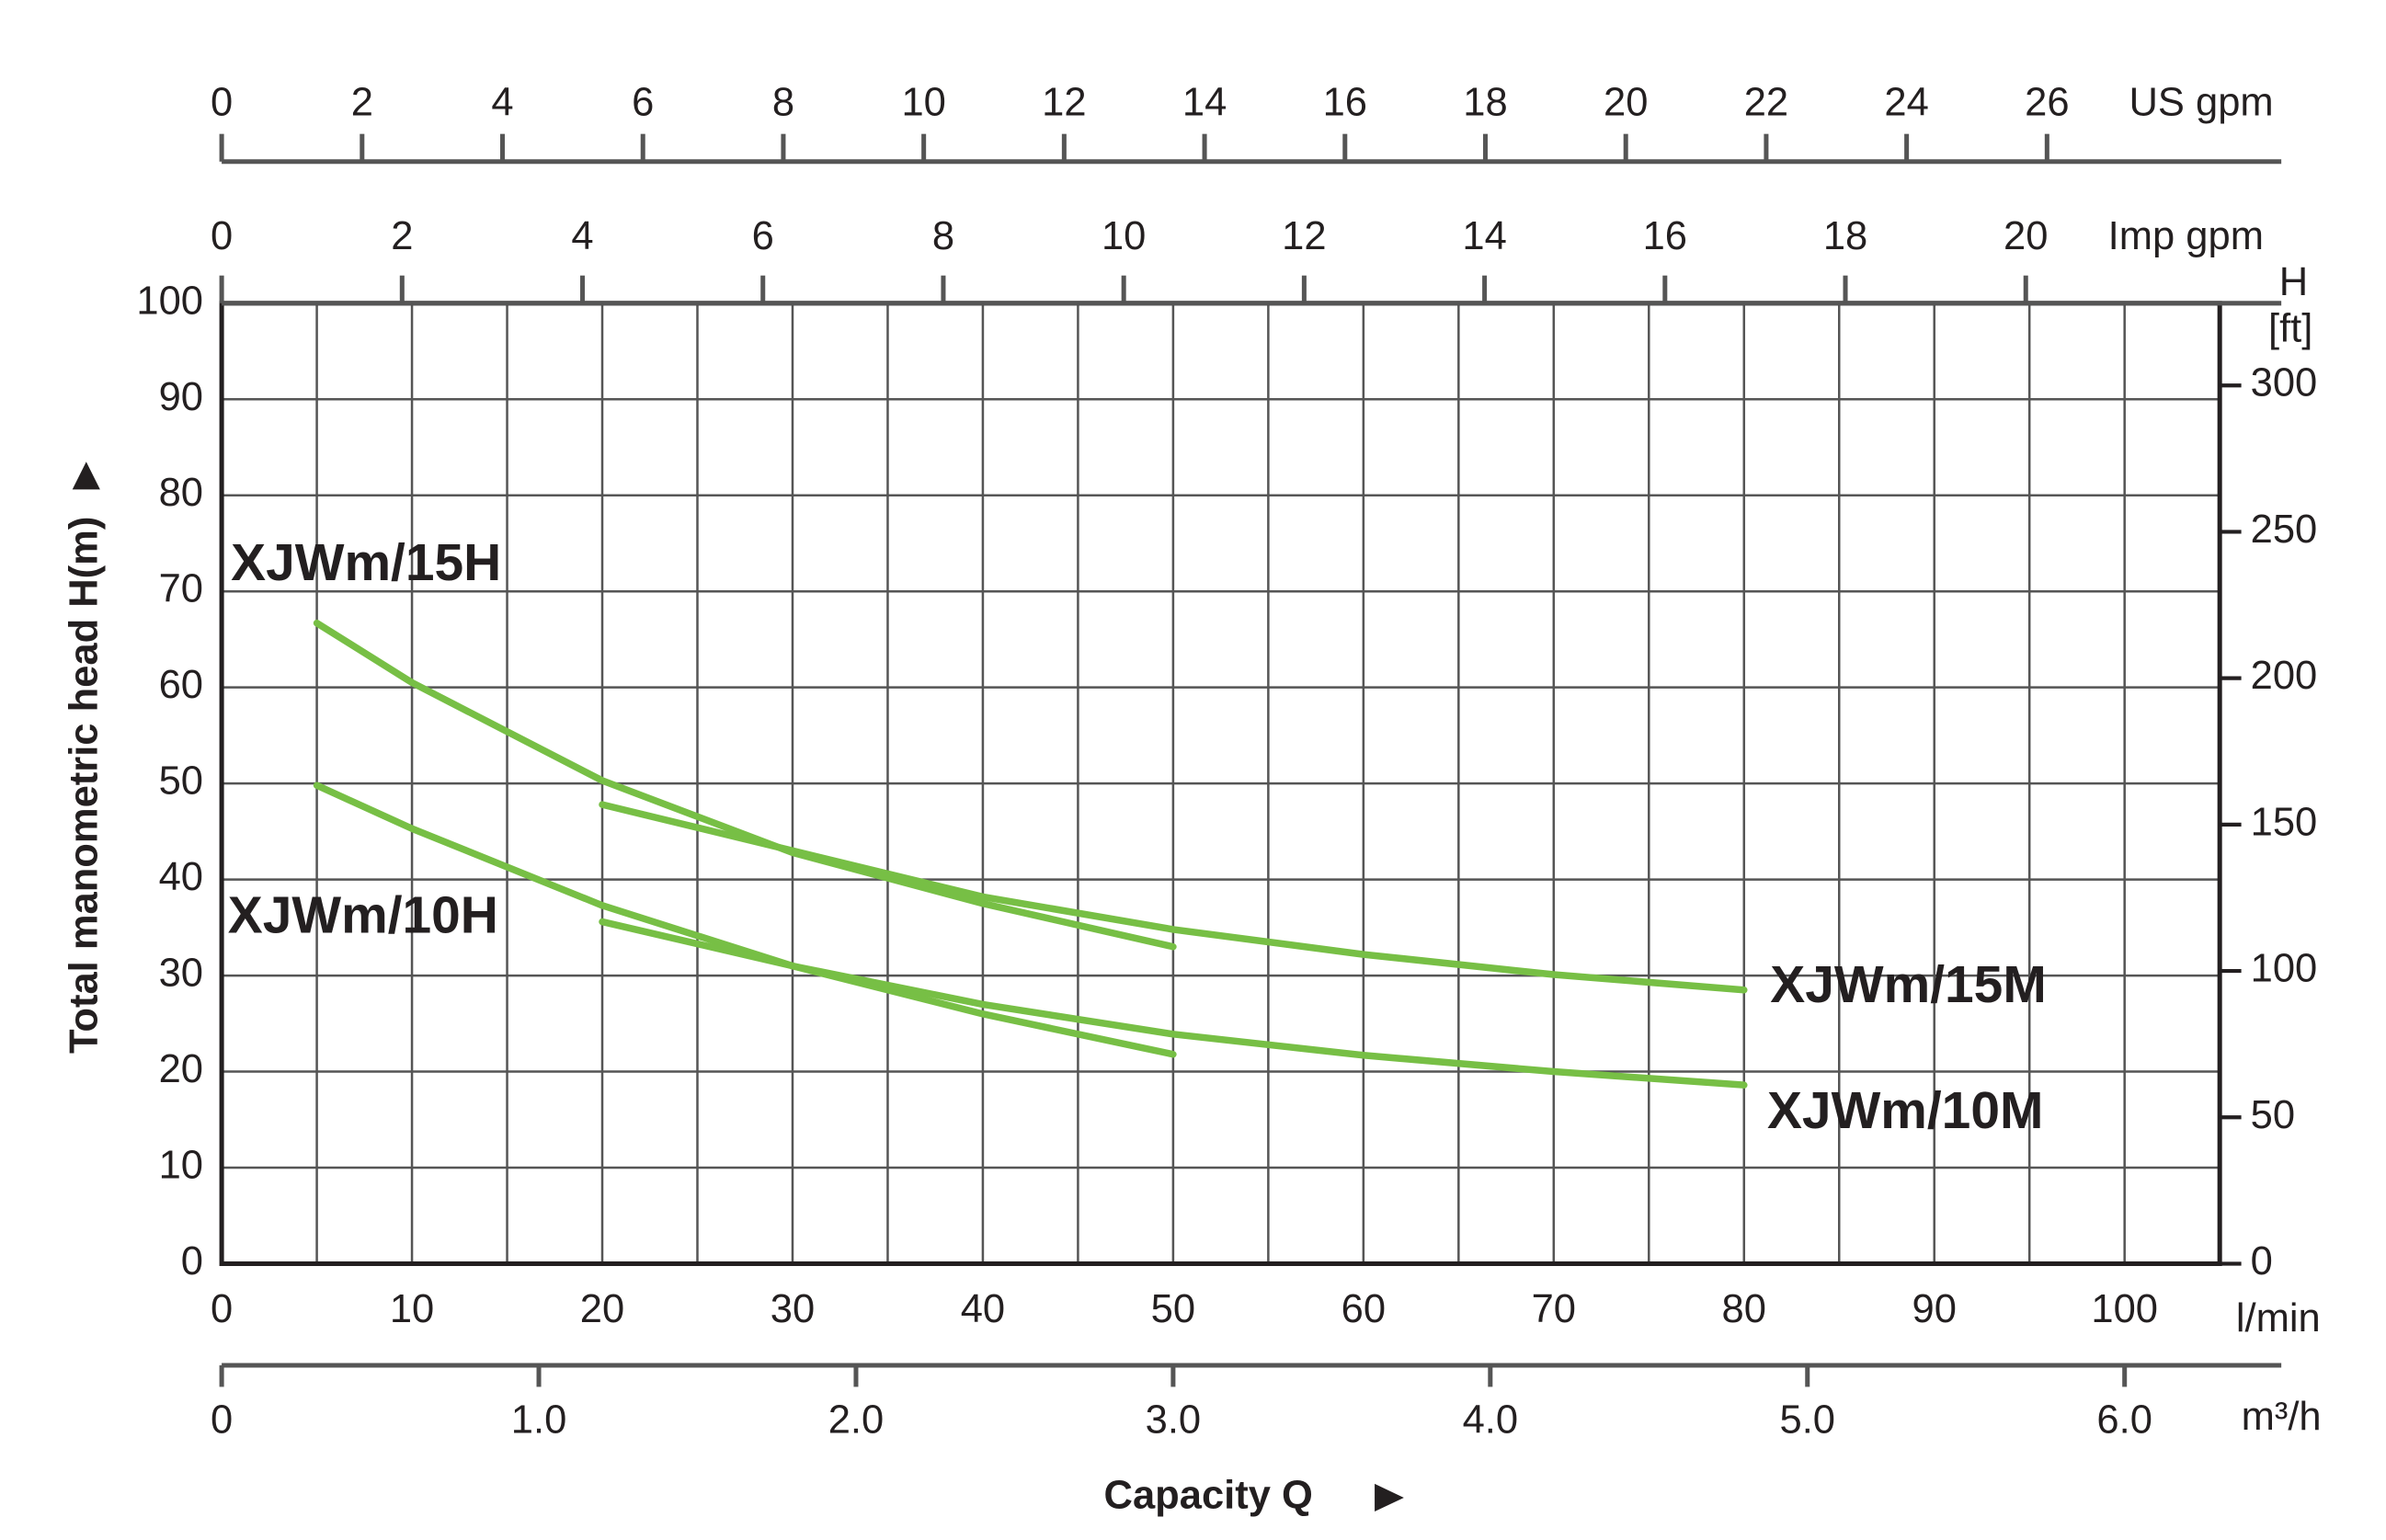 Image resolution: width=2386 pixels, height=1540 pixels. Describe the element at coordinates (1905, 1110) in the screenshot. I see `series-label: XJWm/10M` at that location.